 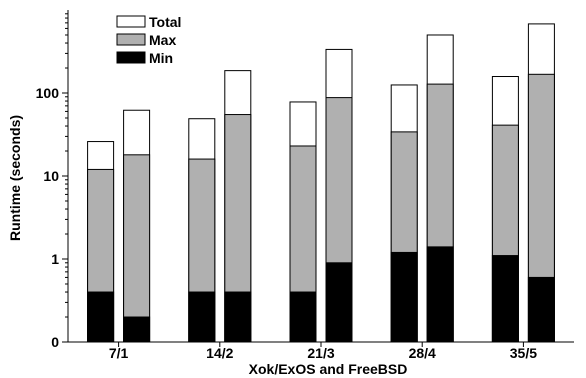 I want to click on x-tick-label: 28/4, so click(x=422, y=353).